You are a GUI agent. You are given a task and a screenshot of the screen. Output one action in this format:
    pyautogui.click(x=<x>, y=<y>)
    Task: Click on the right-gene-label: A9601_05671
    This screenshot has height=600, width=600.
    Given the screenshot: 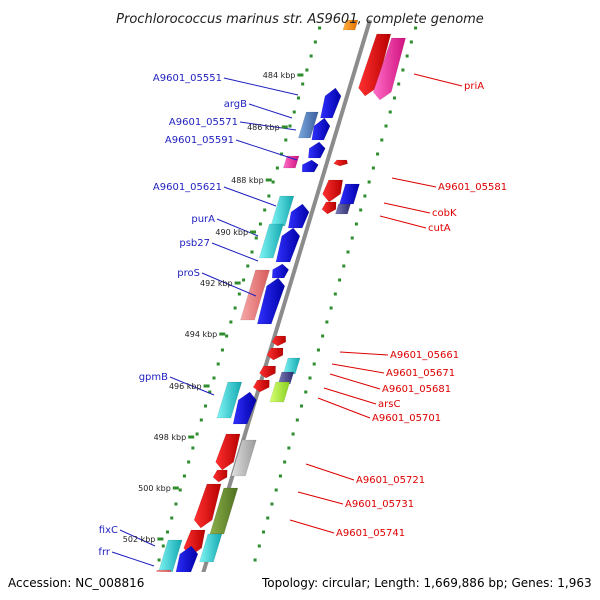 What is the action you would take?
    pyautogui.click(x=420, y=373)
    